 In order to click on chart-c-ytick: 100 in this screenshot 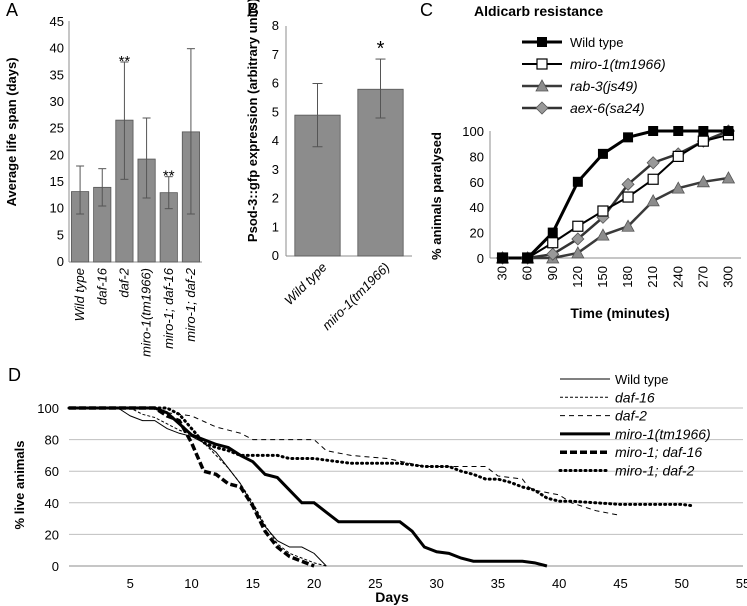, I will do `click(473, 131)`.